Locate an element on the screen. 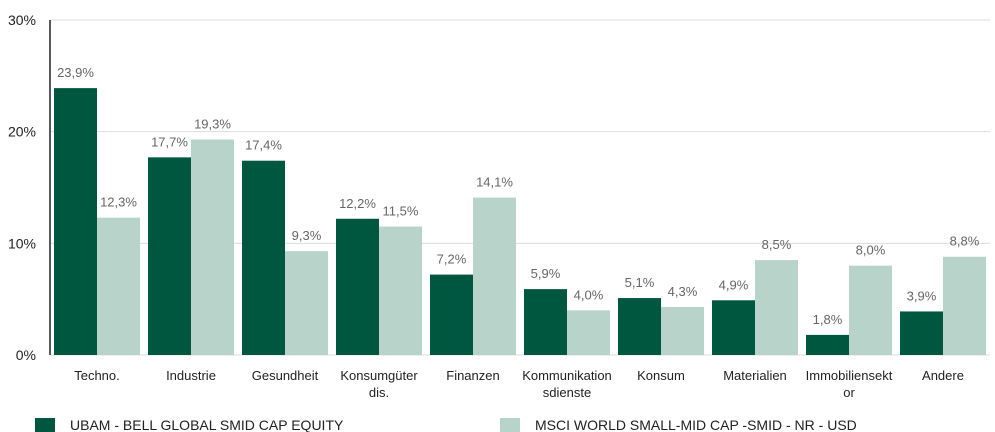  data-label-series-2: 8,8% is located at coordinates (965, 241).